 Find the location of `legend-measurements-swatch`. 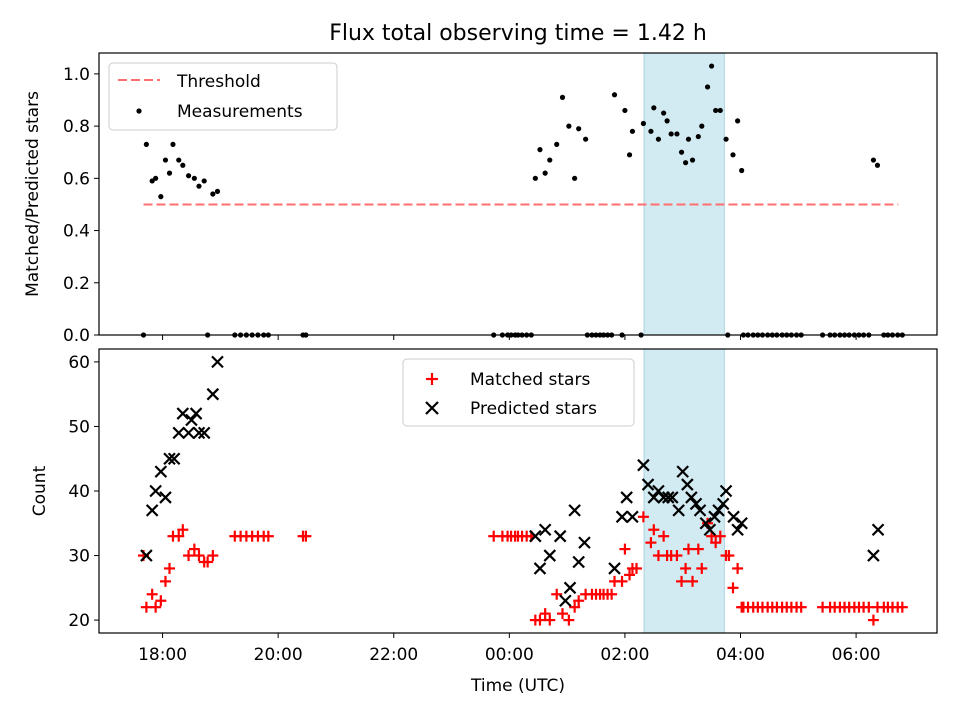

legend-measurements-swatch is located at coordinates (139, 111).